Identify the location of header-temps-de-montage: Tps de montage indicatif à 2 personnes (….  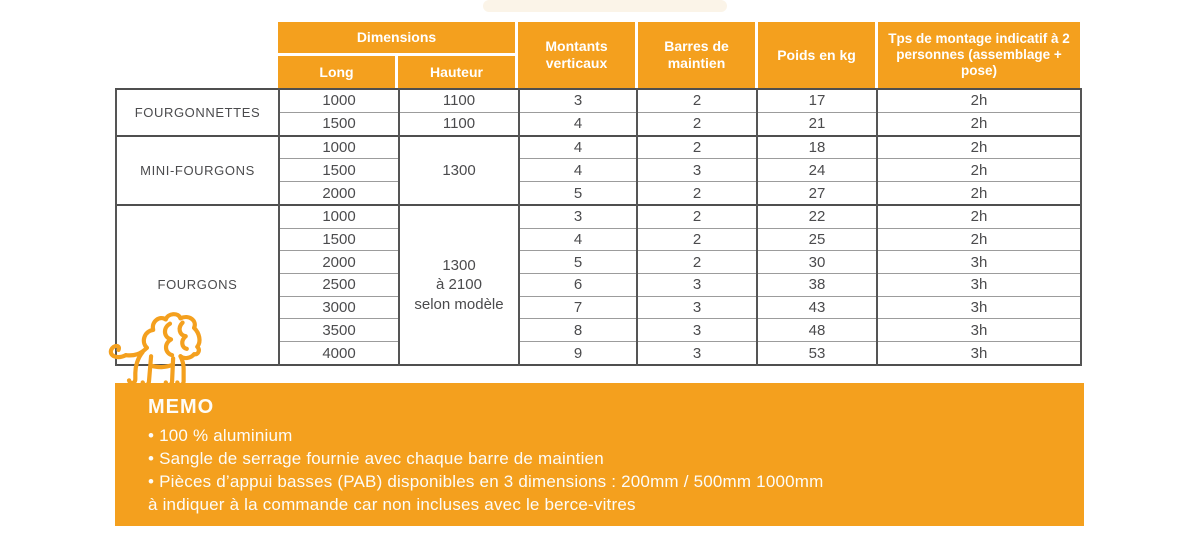
(979, 55).